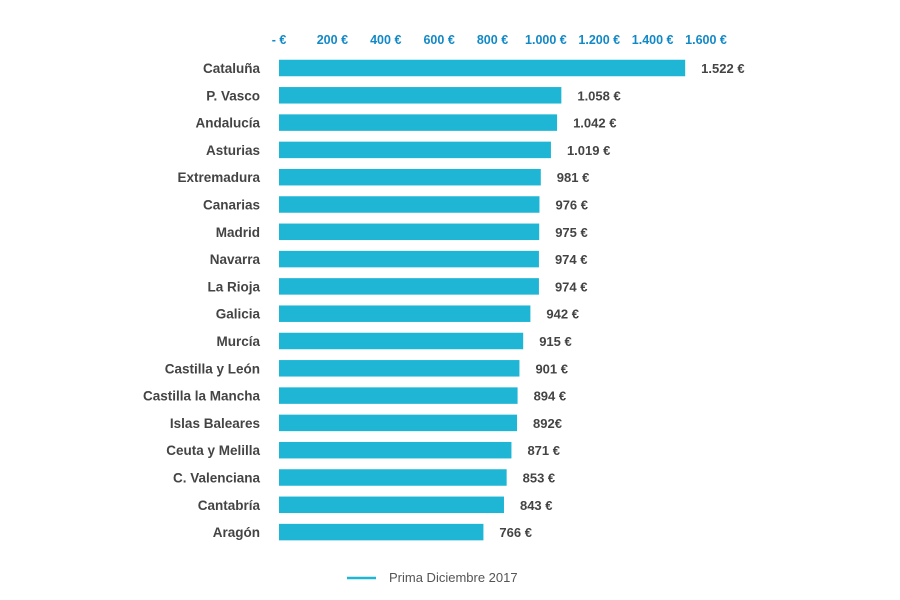 The height and width of the screenshot is (600, 900). I want to click on value-label: 942 €, so click(562, 314).